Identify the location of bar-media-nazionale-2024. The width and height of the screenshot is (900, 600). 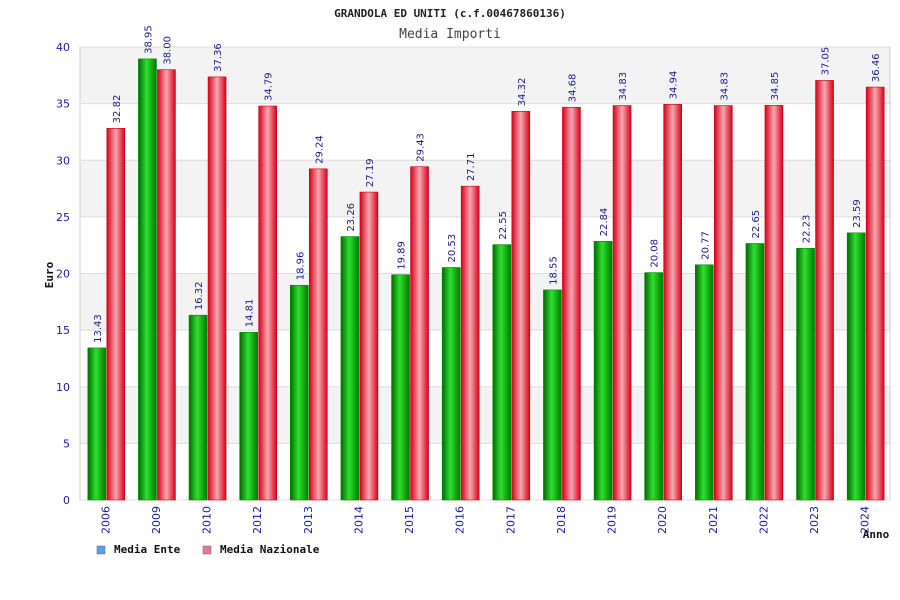
(875, 293).